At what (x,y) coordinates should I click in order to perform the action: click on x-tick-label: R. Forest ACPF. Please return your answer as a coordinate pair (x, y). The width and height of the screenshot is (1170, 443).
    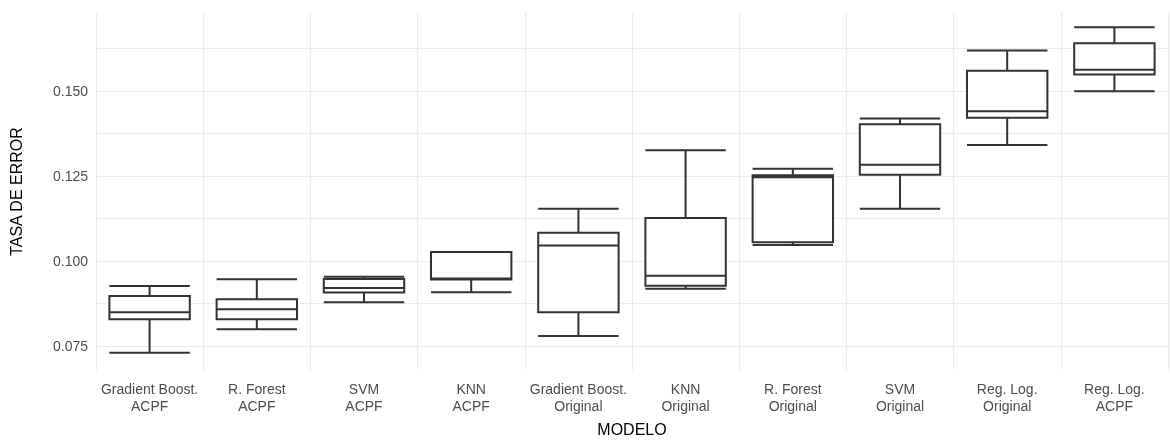
    Looking at the image, I should click on (257, 397).